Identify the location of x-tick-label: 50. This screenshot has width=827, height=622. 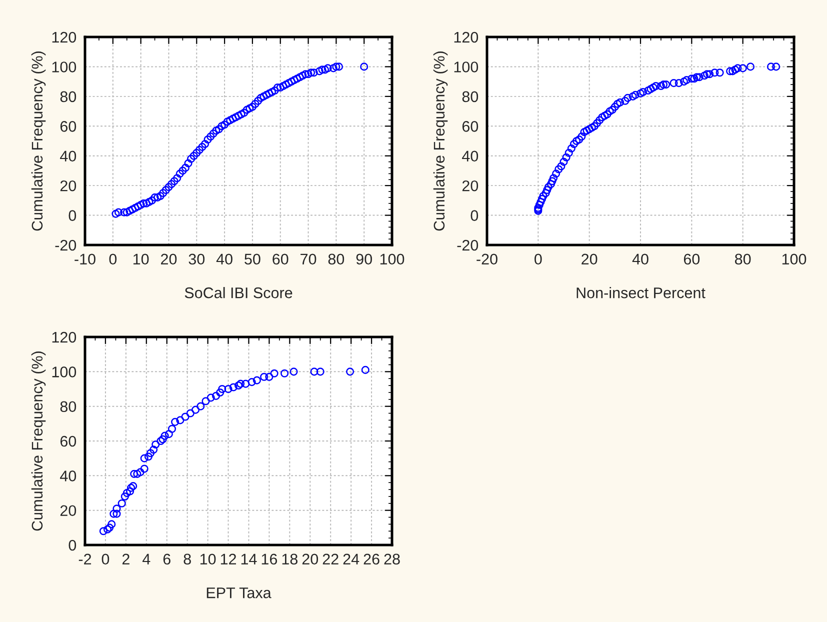
(252, 259).